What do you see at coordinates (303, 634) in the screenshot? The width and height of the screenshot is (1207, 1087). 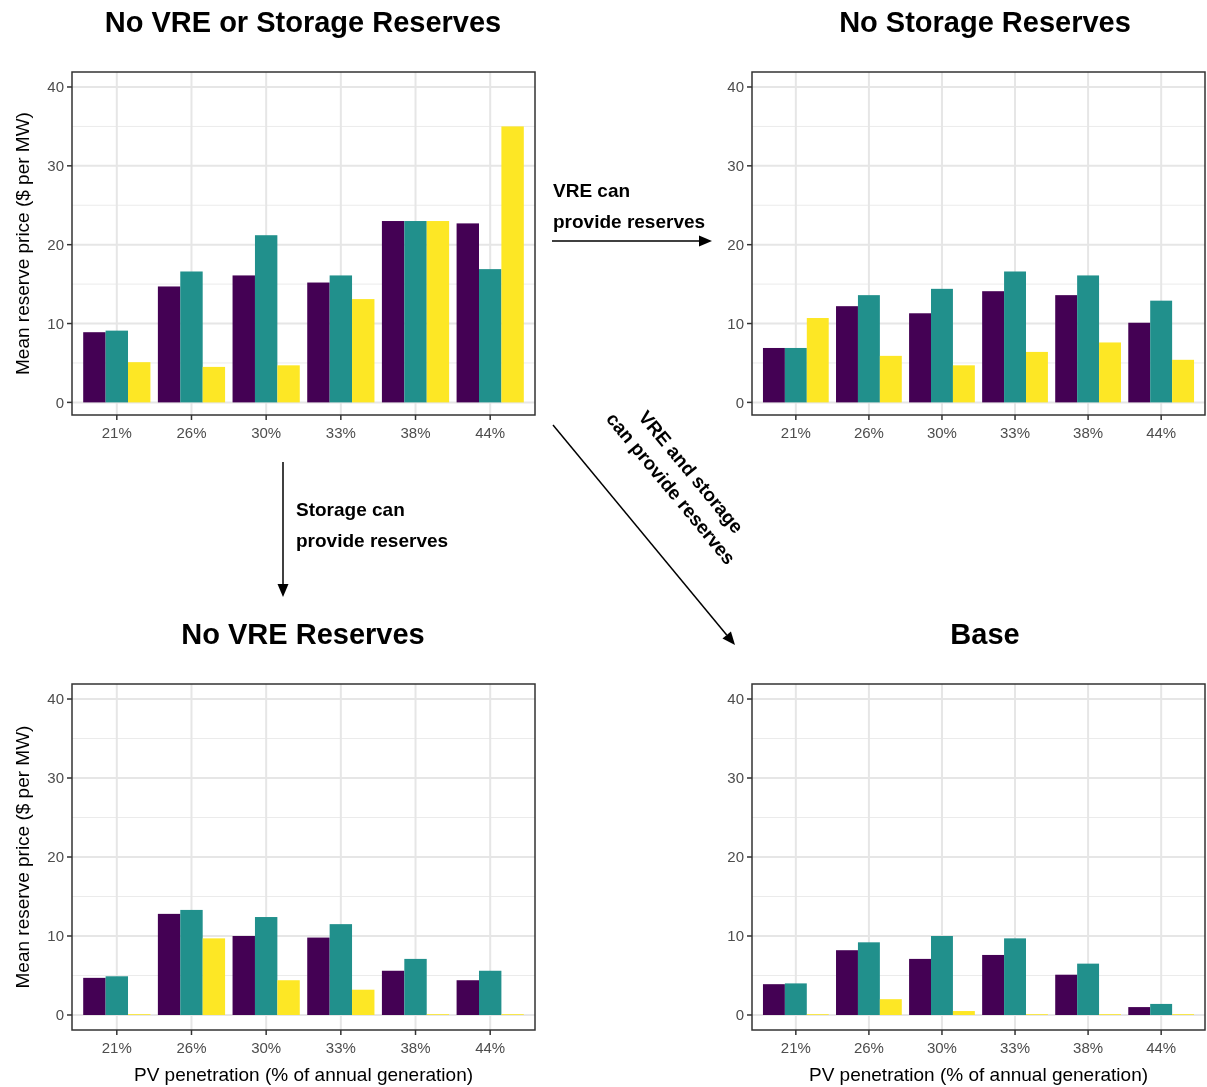 I see `chart-title: No VRE Reserves` at bounding box center [303, 634].